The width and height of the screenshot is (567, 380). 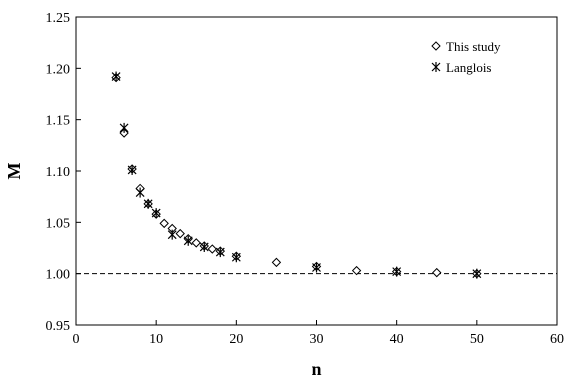 What do you see at coordinates (76, 339) in the screenshot?
I see `x-tick-label: 0` at bounding box center [76, 339].